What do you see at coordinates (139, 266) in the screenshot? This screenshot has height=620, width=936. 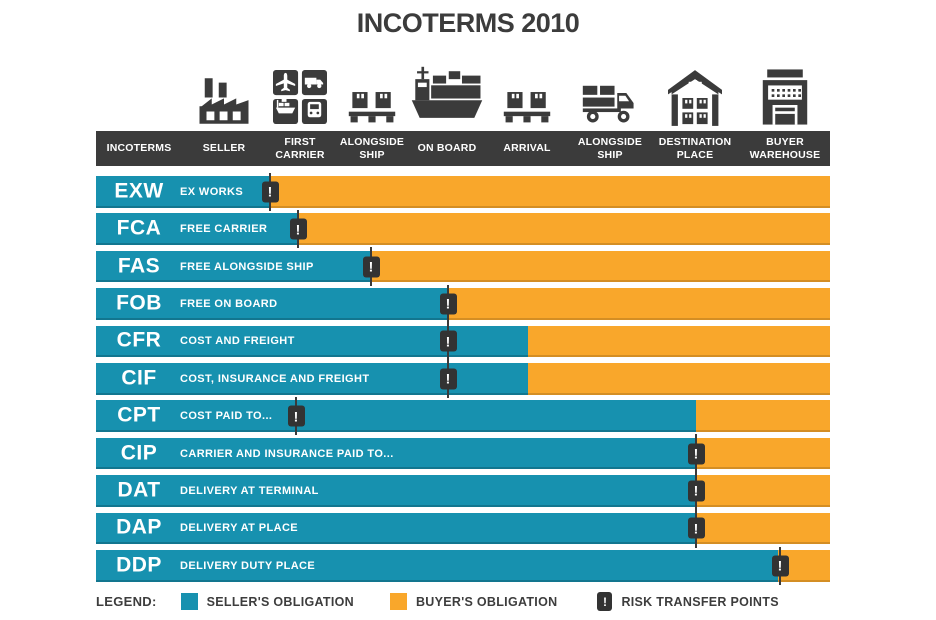 I see `incoterm-code: FAS` at bounding box center [139, 266].